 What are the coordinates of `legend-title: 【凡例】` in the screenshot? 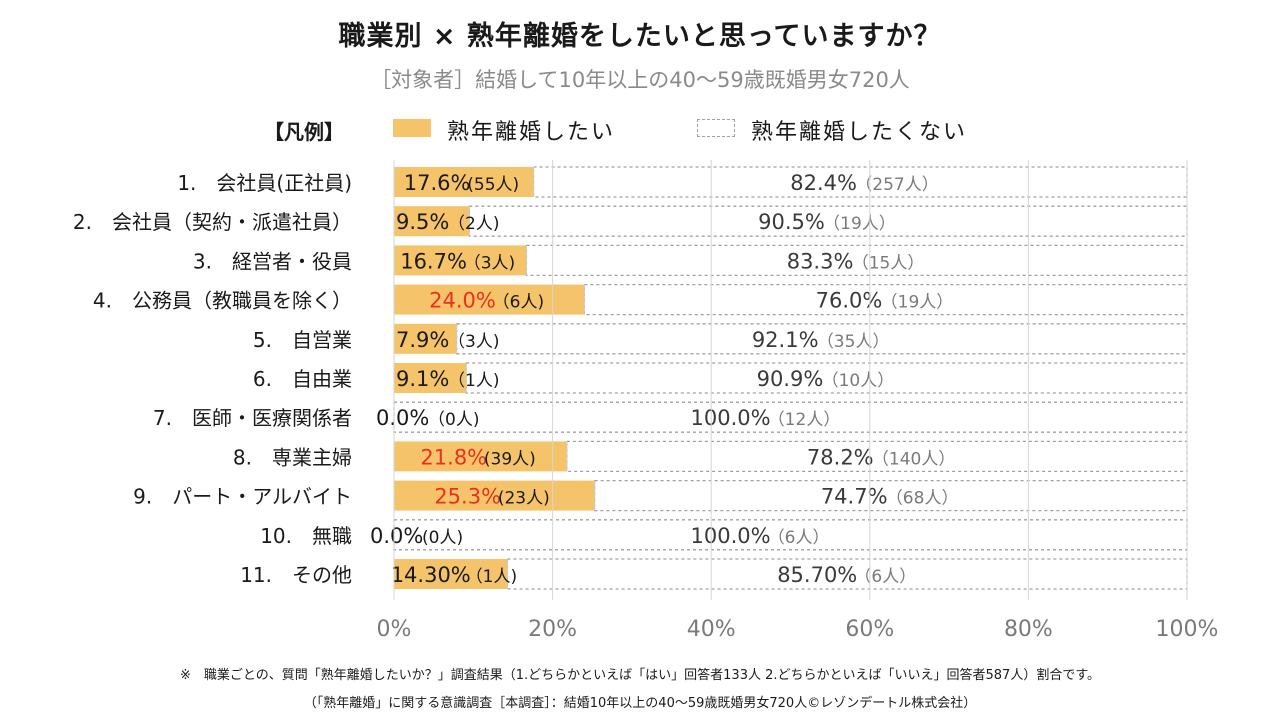 It's located at (304, 132).